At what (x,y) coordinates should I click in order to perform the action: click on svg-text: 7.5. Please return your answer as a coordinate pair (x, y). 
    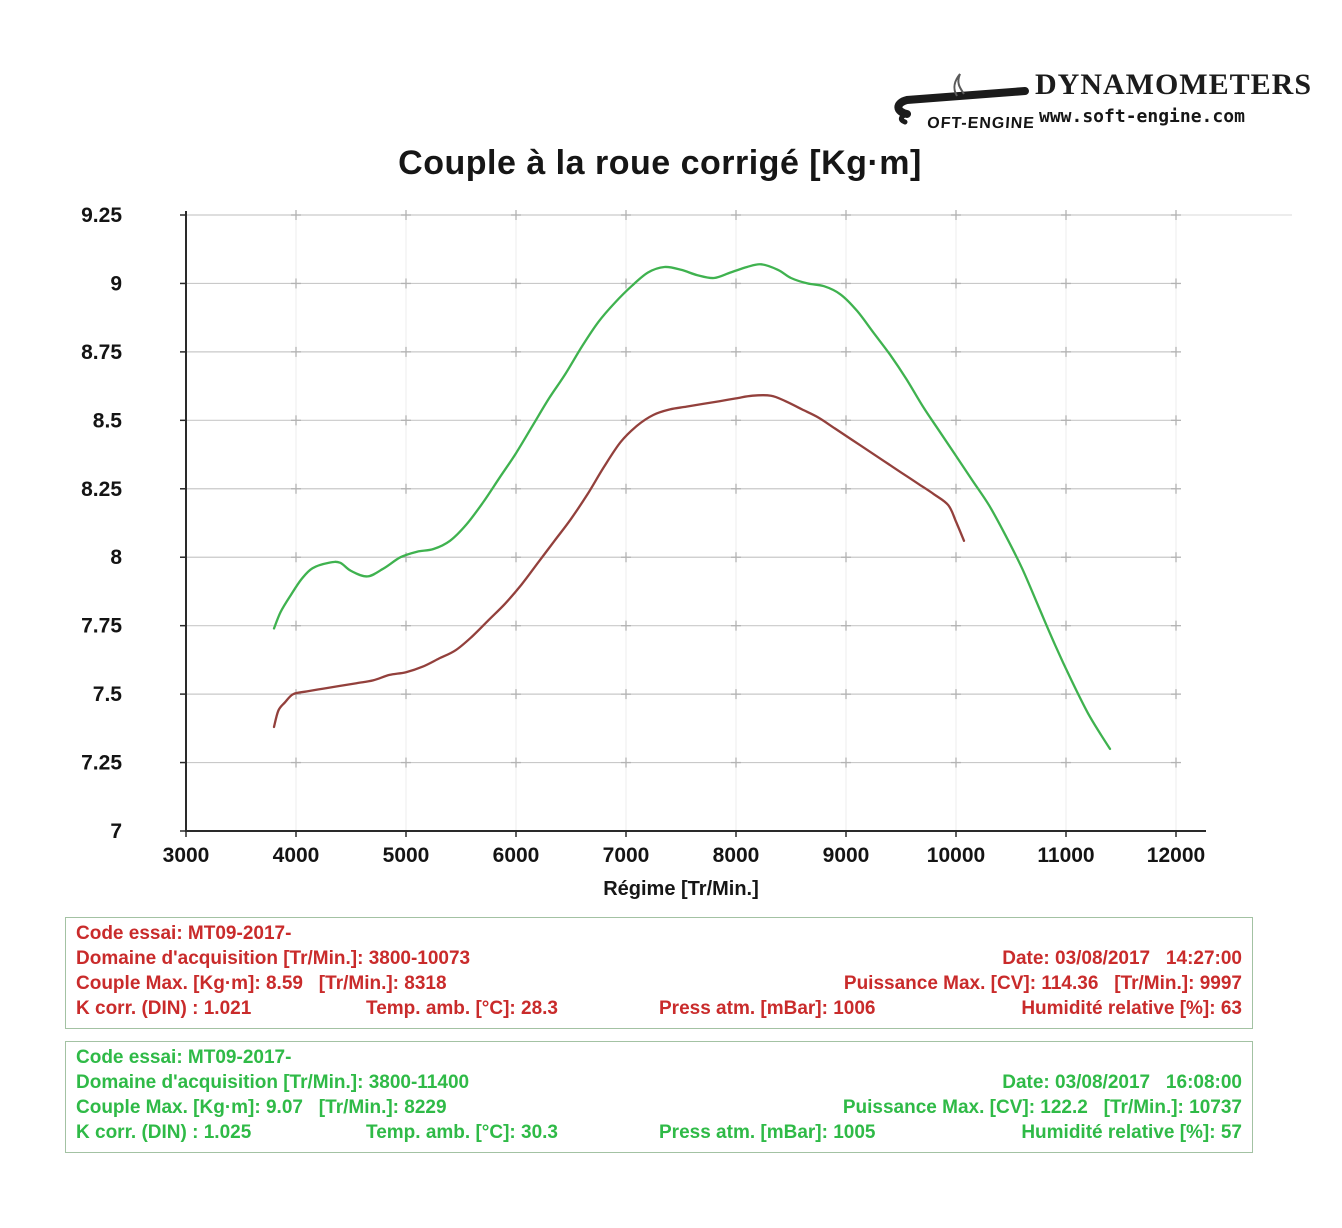
    Looking at the image, I should click on (108, 694).